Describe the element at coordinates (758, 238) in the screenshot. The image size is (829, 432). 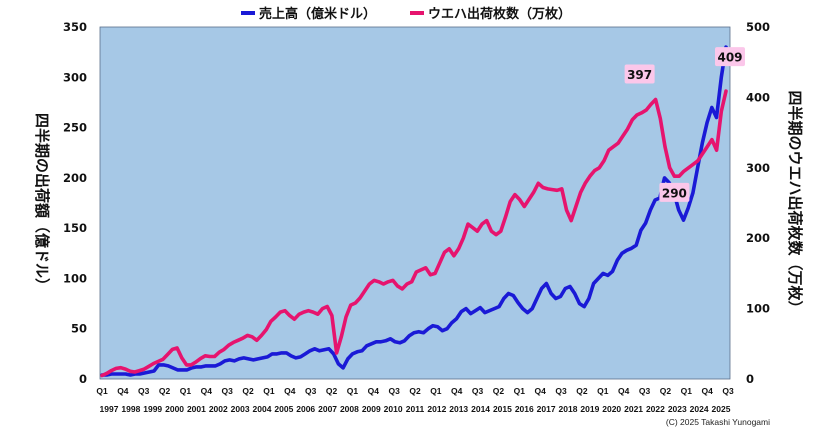
I see `right-tick-label: 200` at that location.